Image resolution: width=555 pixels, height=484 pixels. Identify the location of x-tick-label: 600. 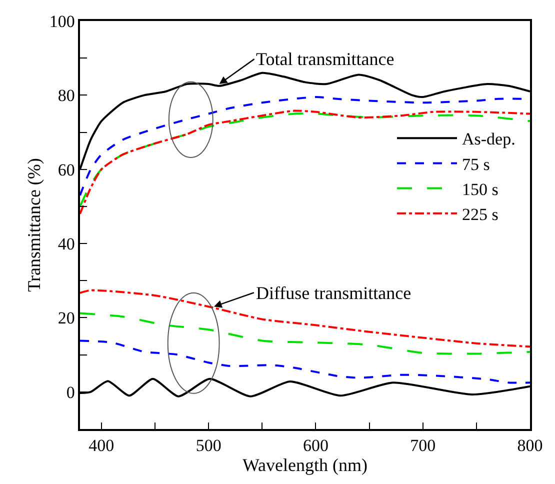
(315, 446).